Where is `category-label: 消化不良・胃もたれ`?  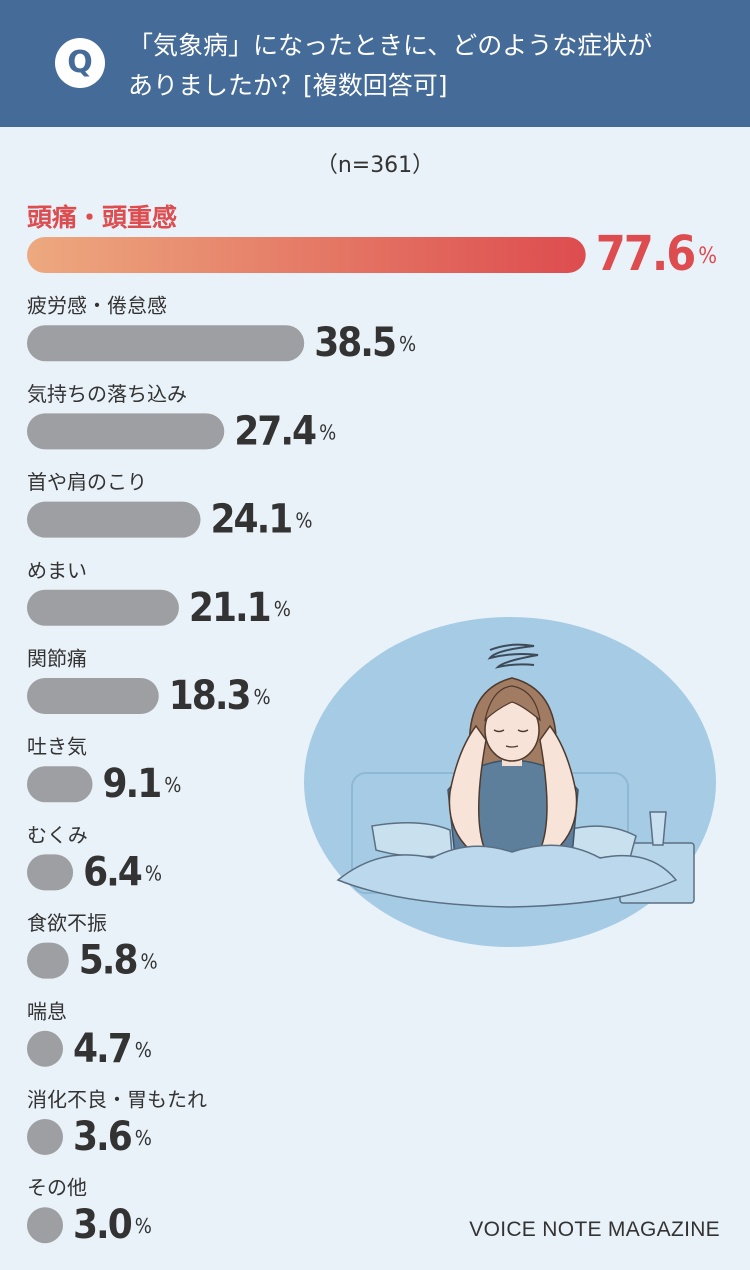
category-label: 消化不良・胃もたれ is located at coordinates (117, 1100).